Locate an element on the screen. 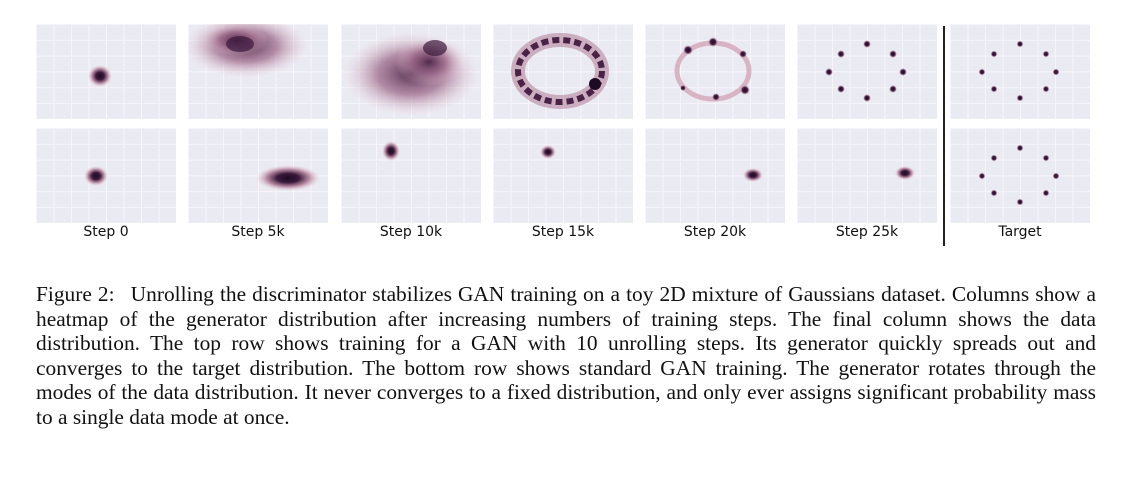 This screenshot has height=496, width=1126. panel-bottom-step-20k is located at coordinates (715, 175).